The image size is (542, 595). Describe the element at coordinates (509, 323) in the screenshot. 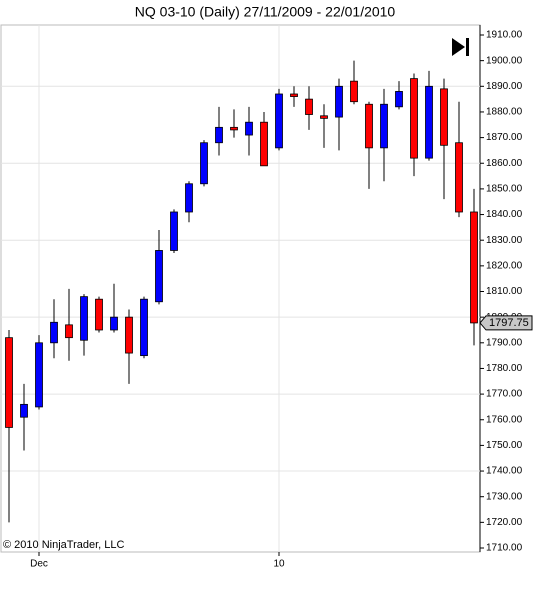

I see `last-price-label: 1797.75` at that location.